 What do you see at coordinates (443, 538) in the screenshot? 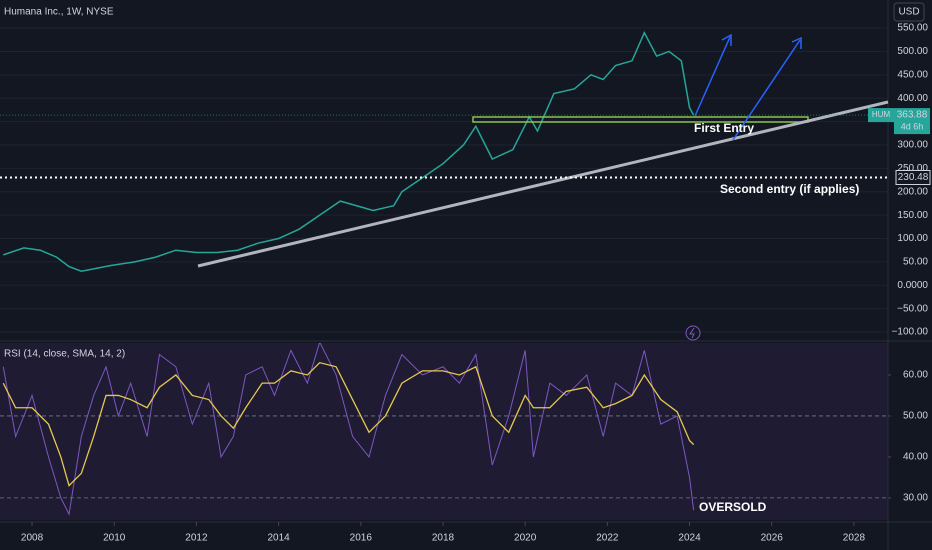
I see `x-tick-label: 2018` at bounding box center [443, 538].